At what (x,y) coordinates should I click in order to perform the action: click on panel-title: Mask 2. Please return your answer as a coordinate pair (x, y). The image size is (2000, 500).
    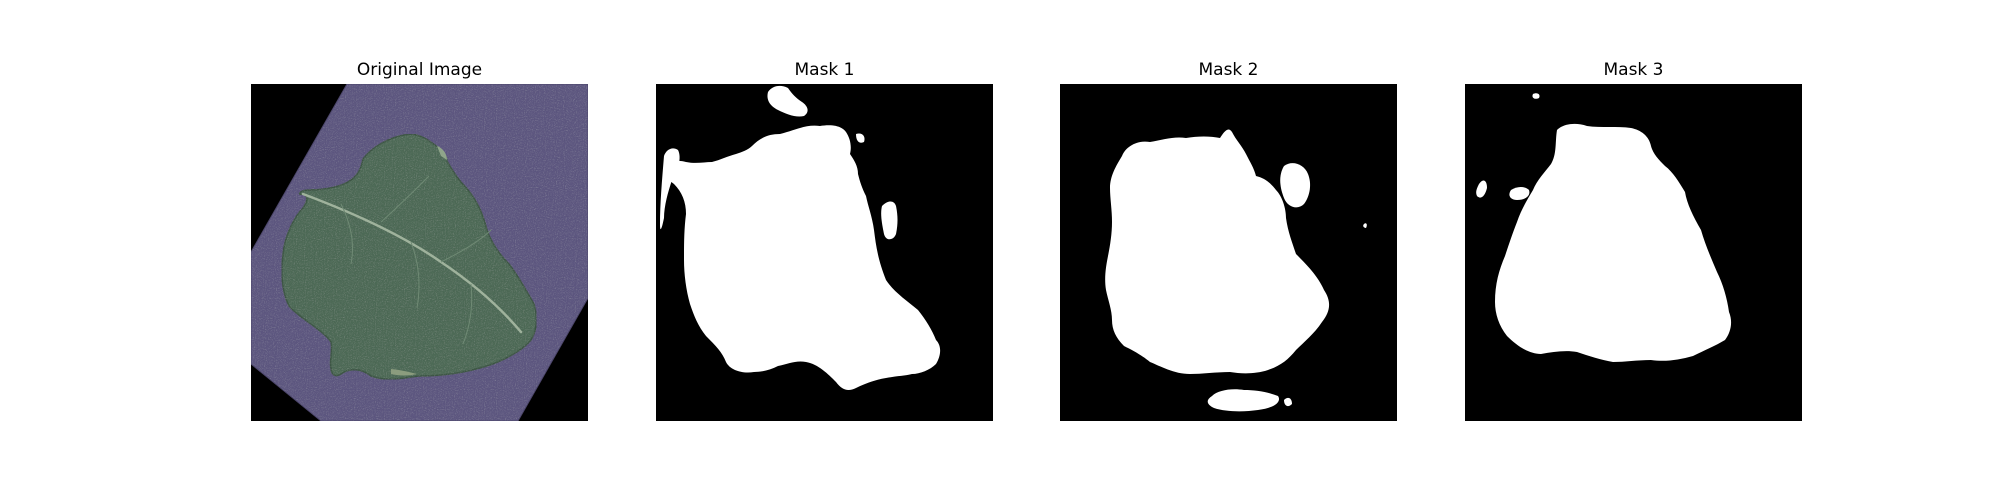
    Looking at the image, I should click on (1228, 70).